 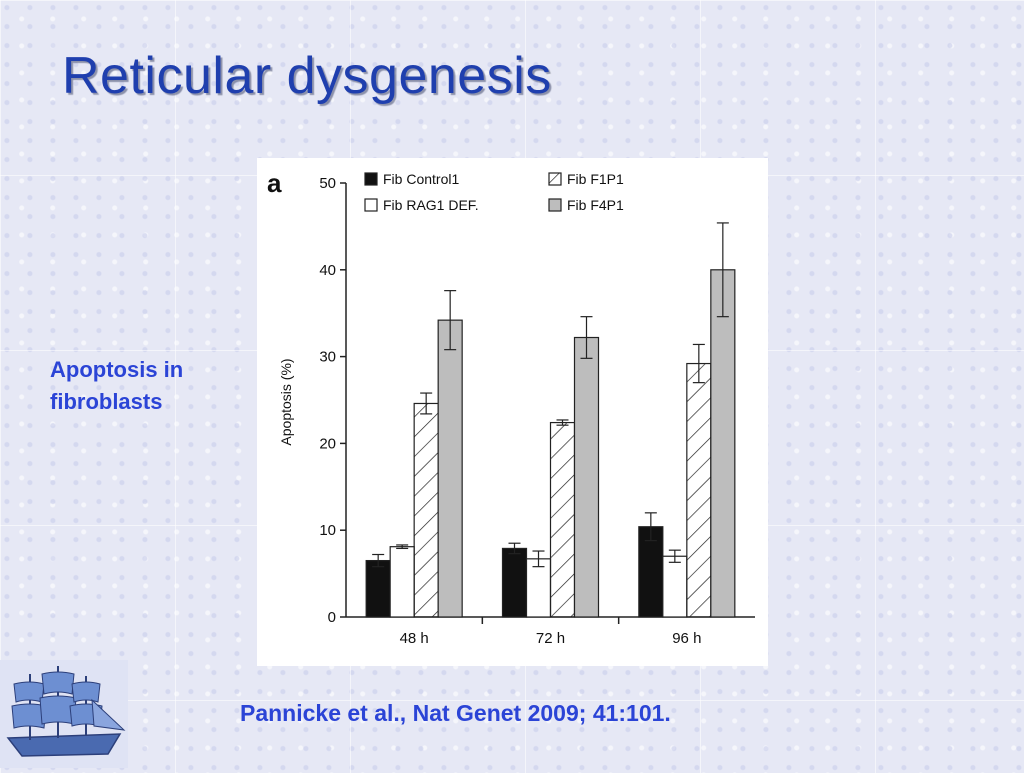 I want to click on y-tick-label: 30, so click(x=327, y=357).